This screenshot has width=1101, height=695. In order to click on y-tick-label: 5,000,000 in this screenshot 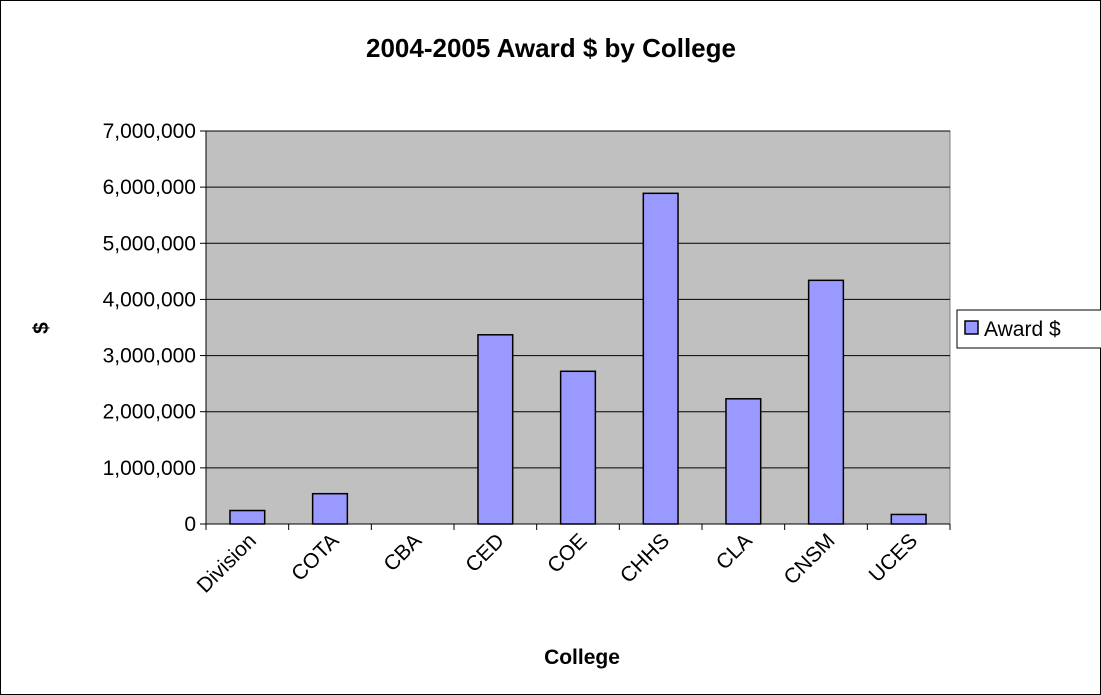, I will do `click(149, 243)`.